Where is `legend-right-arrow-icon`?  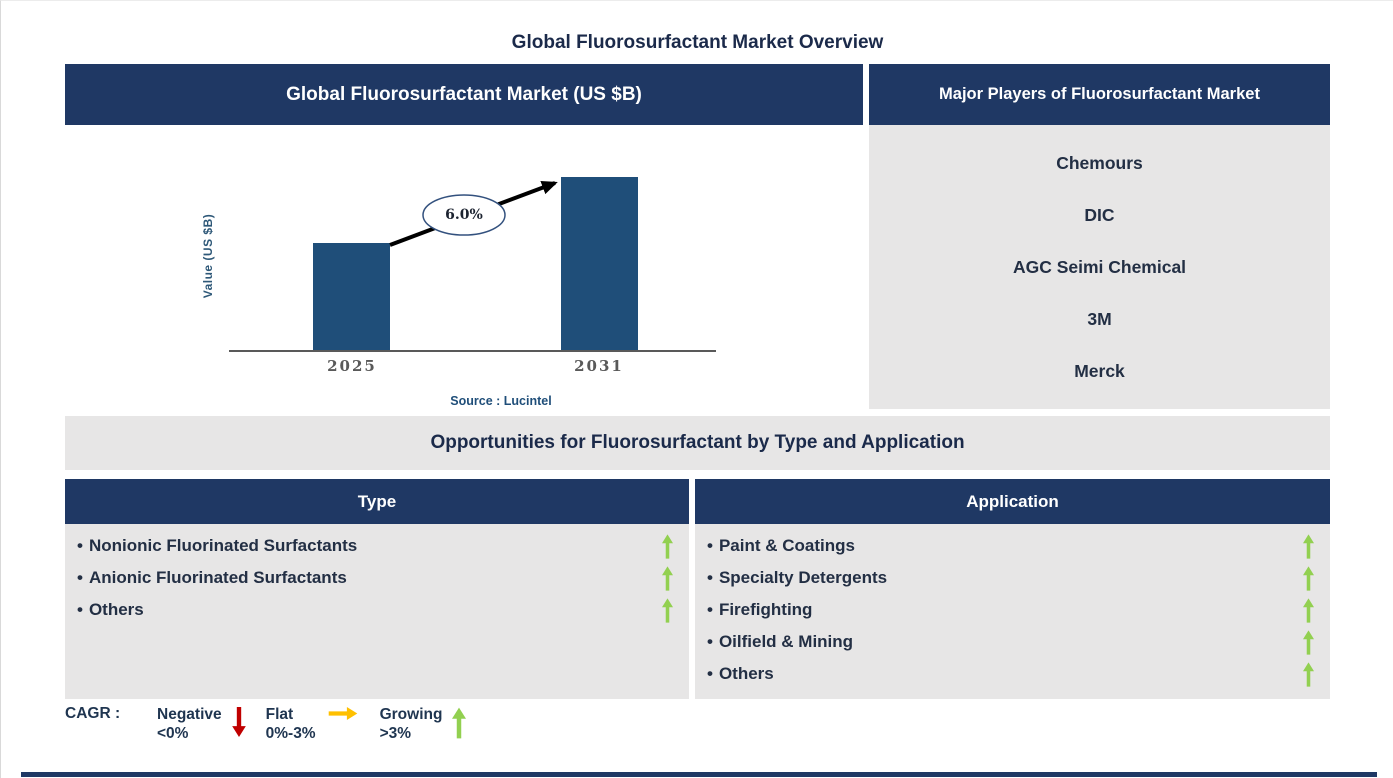 legend-right-arrow-icon is located at coordinates (343, 713).